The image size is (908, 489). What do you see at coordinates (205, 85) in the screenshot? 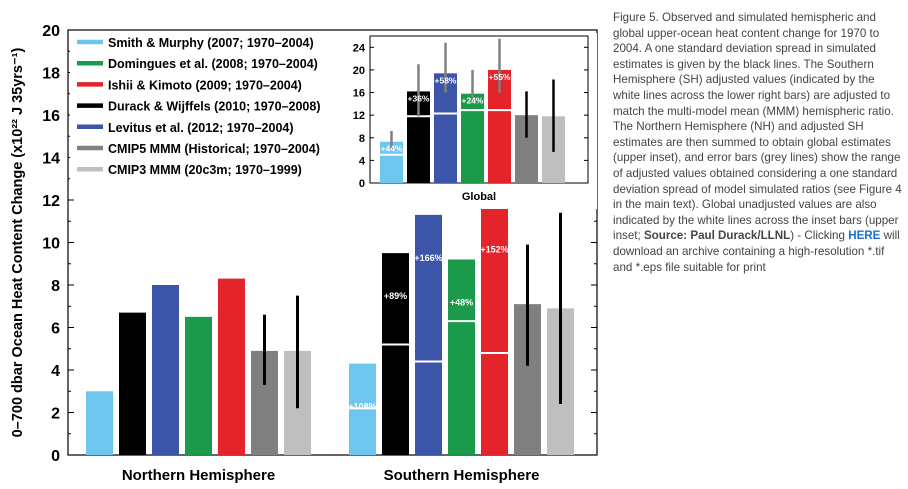
I see `legend-label: Ishii & Kimoto (2009; 1970–2004)` at bounding box center [205, 85].